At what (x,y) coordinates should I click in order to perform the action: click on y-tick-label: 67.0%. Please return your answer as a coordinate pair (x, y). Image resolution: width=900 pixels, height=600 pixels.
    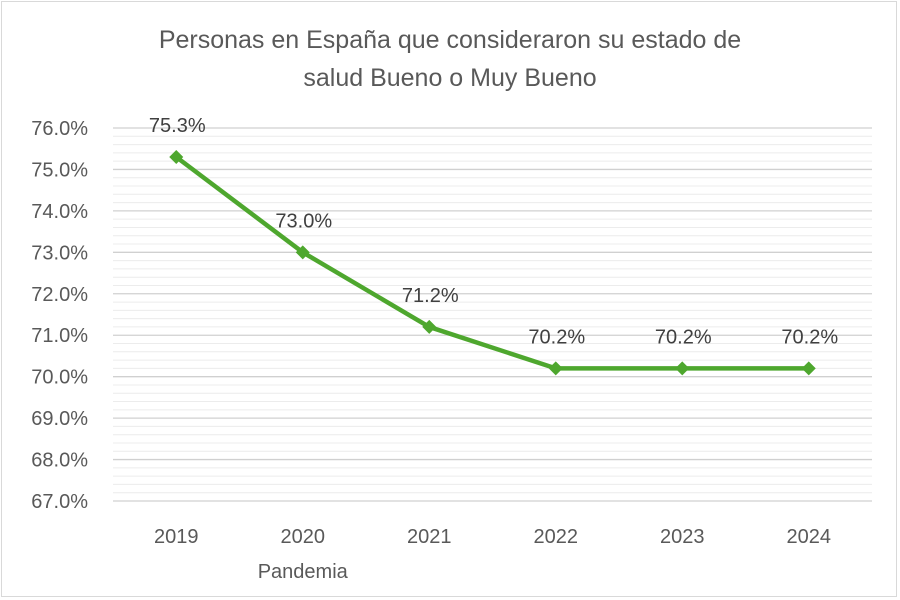
    Looking at the image, I should click on (59, 502).